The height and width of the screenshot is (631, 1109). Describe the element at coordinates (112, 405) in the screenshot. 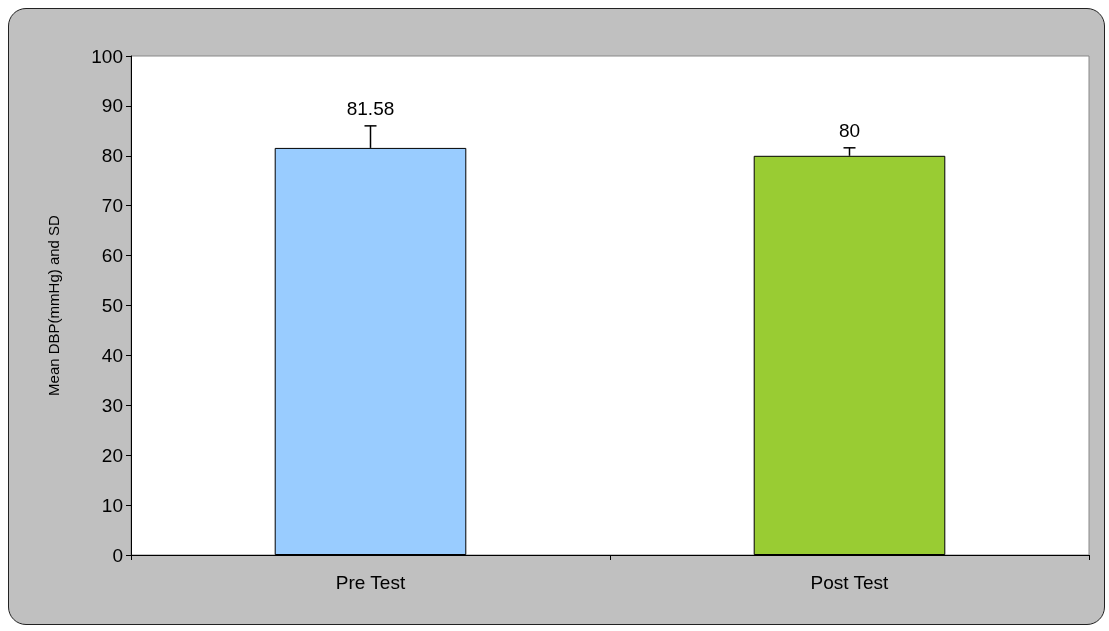

I see `y-tick-label: 30` at that location.